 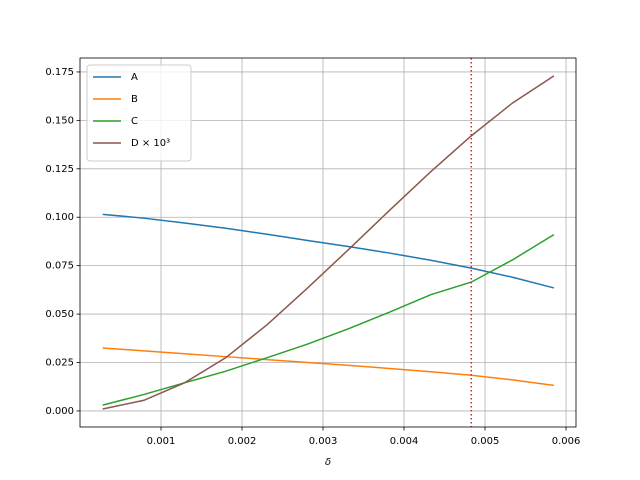 What do you see at coordinates (566, 441) in the screenshot?
I see `x-tick-label: 0.006` at bounding box center [566, 441].